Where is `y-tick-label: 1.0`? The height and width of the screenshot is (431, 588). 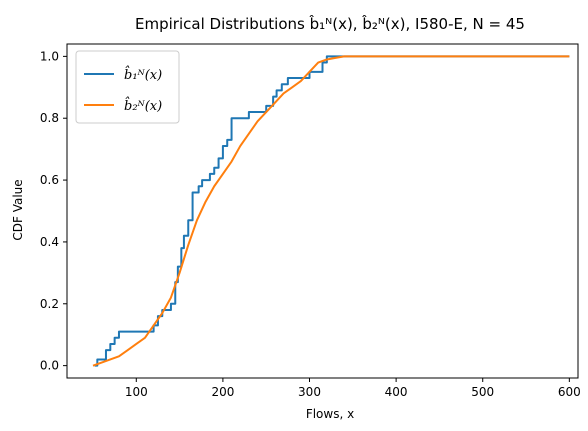 y-tick-label: 1.0 is located at coordinates (49, 56).